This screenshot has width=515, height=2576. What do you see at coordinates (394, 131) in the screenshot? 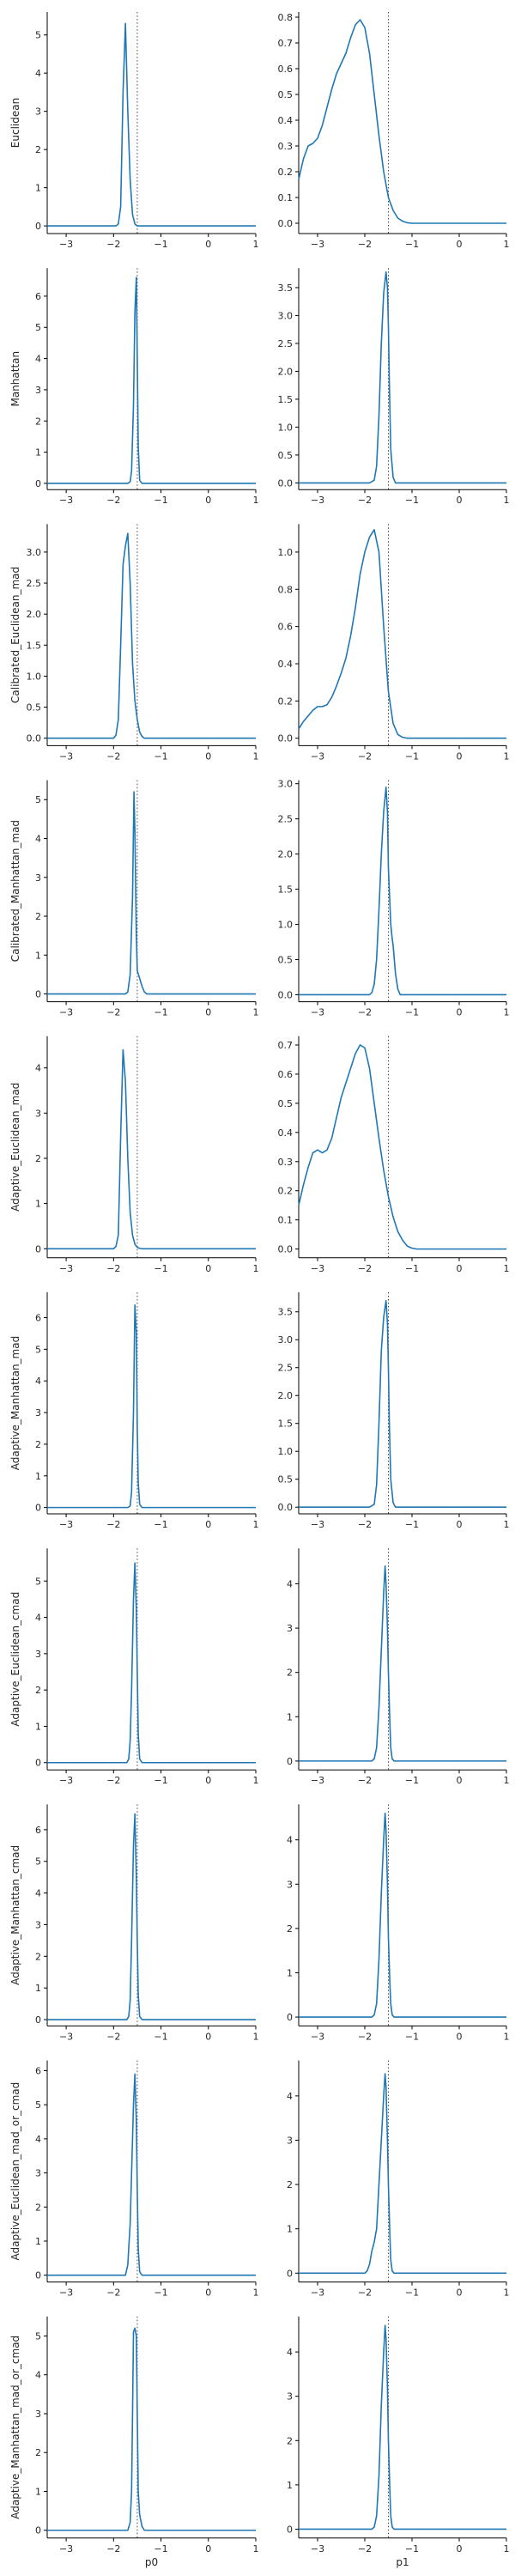
I see `subplot-panel: −3 −2 −1 0 1 0.0 0.1 0.2 0.3 0.4 0.5 0.6 0.7 0.8` at bounding box center [394, 131].